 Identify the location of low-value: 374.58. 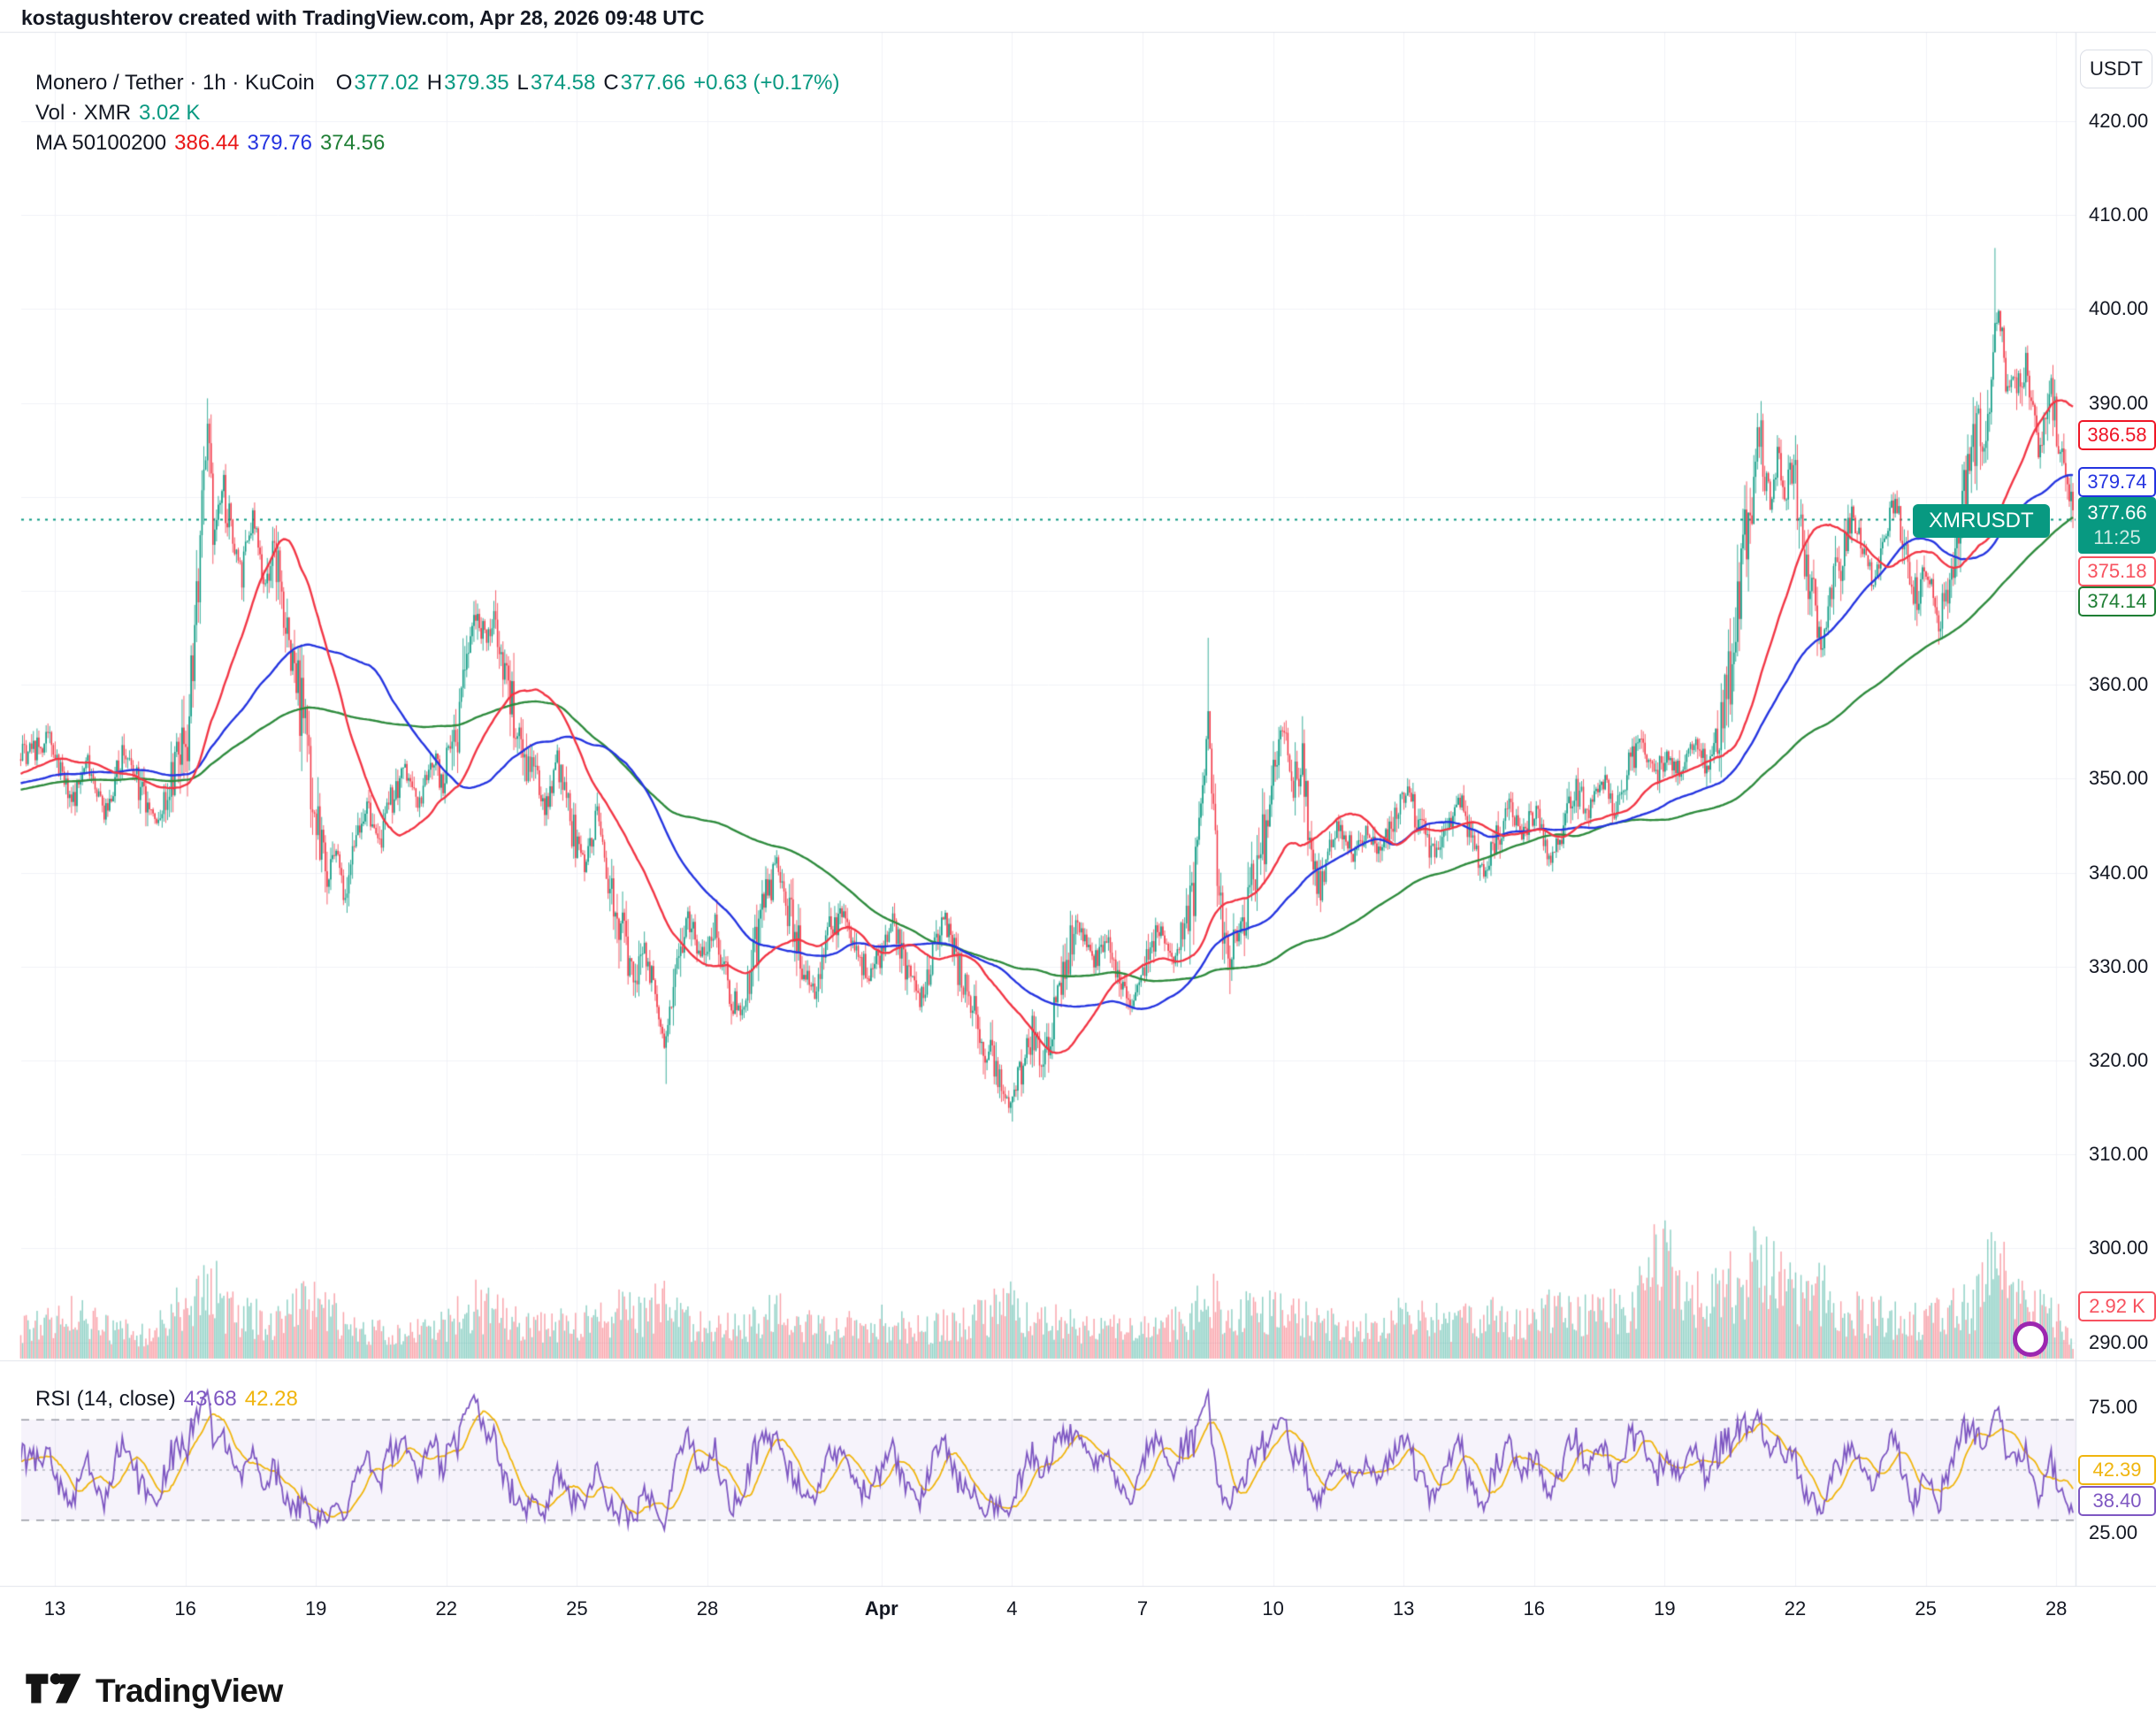
(563, 83).